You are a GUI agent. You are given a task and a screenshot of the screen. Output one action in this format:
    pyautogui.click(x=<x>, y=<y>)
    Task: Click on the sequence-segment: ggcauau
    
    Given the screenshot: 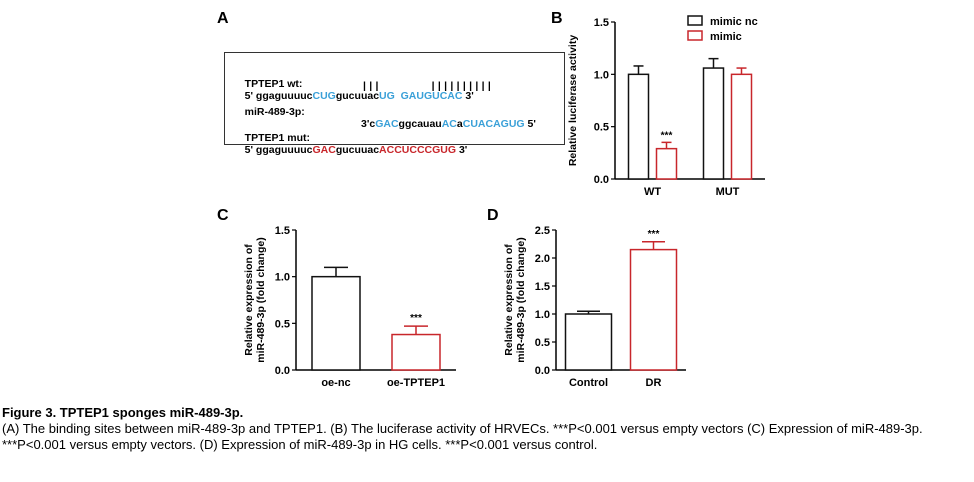 What is the action you would take?
    pyautogui.click(x=420, y=124)
    